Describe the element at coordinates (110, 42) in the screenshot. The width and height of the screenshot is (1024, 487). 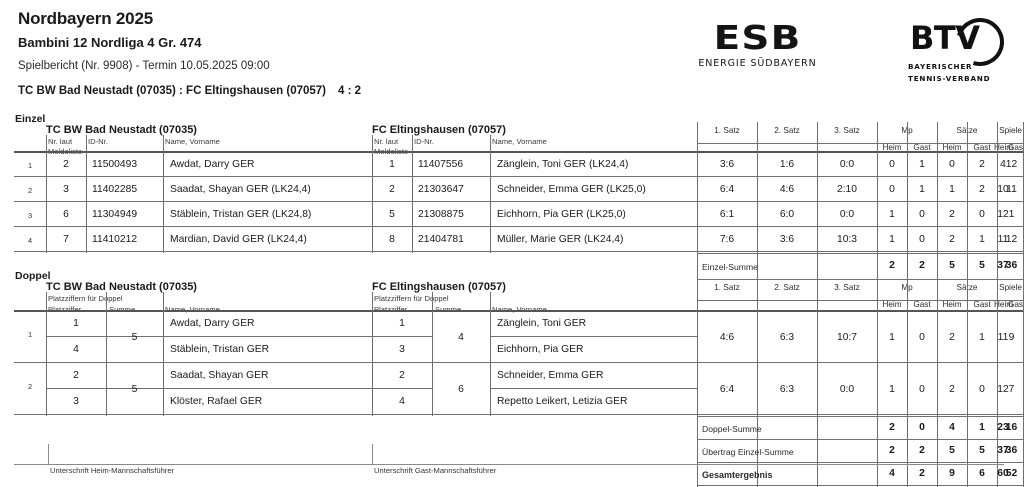
I see `league-title: Bambini 12 Nordliga 4 Gr. 474` at that location.